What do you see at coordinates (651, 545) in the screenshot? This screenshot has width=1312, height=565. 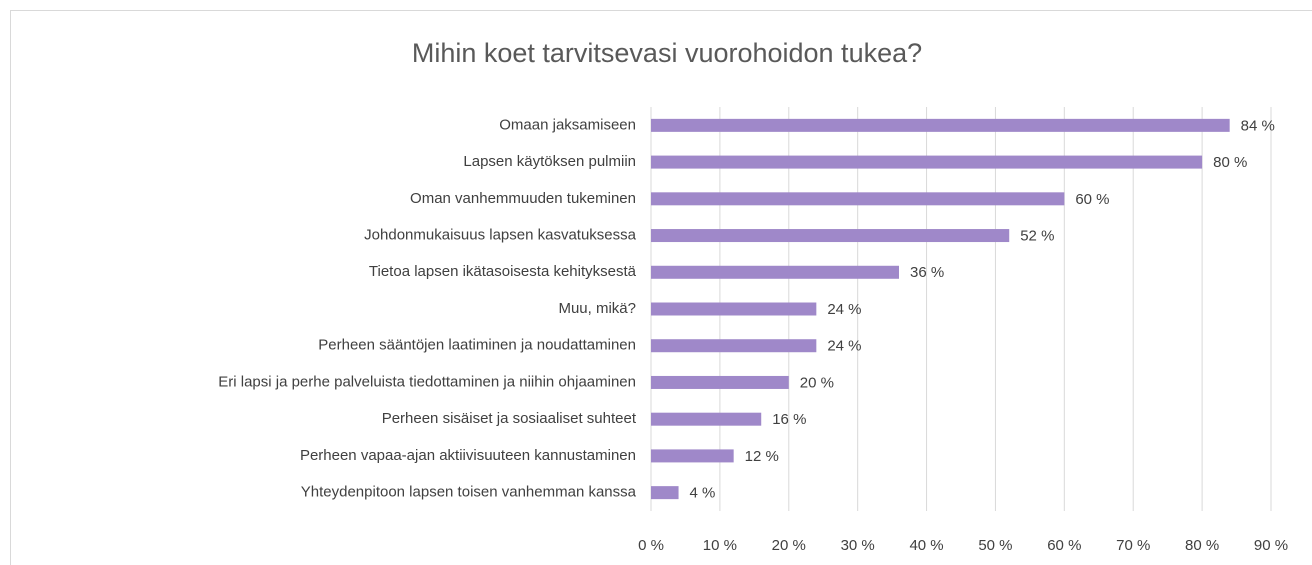 I see `x-tick-label: 0 %` at bounding box center [651, 545].